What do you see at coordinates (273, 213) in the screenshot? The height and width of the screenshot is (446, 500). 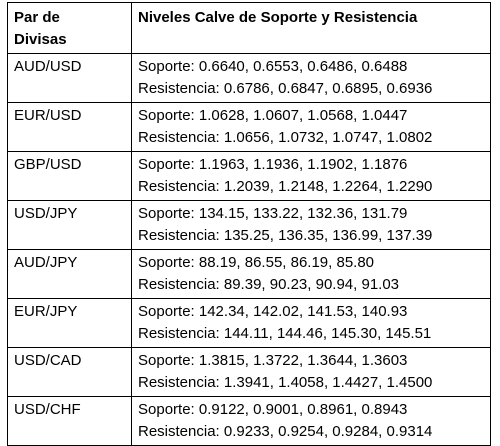 I see `support-levels: Soporte: 134.15, 133.22, 132.36, 131.79` at bounding box center [273, 213].